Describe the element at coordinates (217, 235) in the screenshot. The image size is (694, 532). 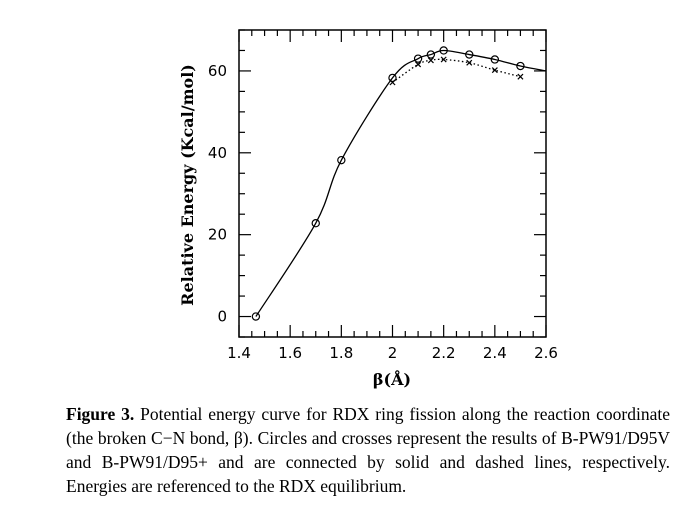
I see `y-tick-label: 20` at that location.